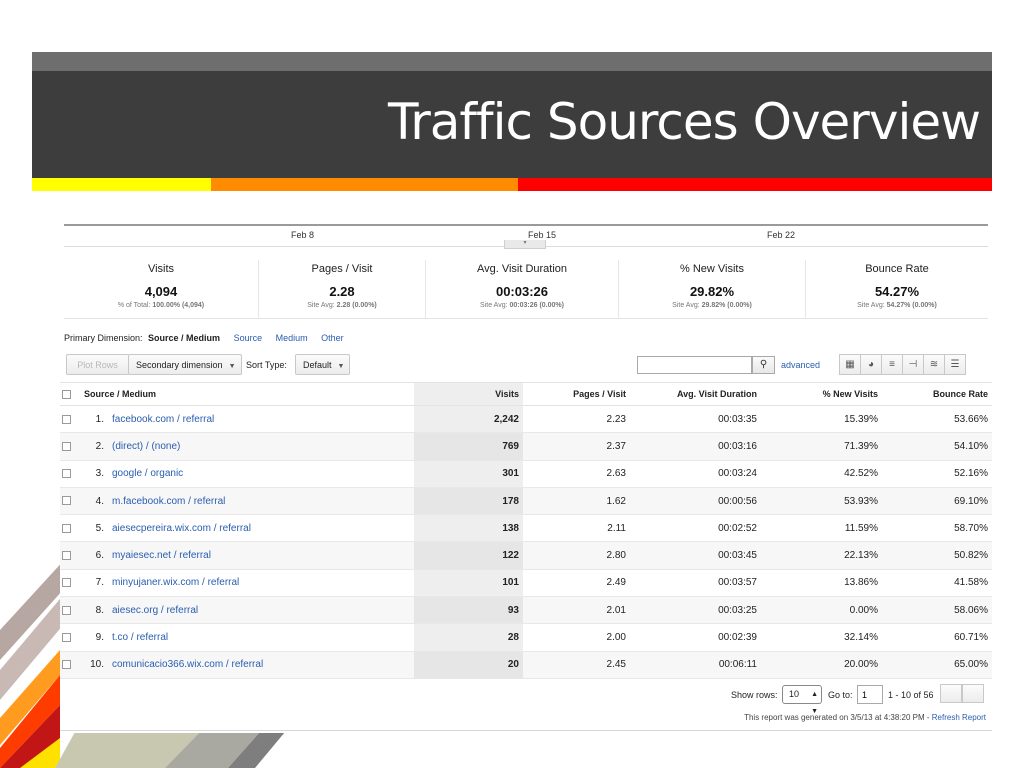  Describe the element at coordinates (525, 244) in the screenshot. I see `chart-collapse-toggle: ▾` at that location.